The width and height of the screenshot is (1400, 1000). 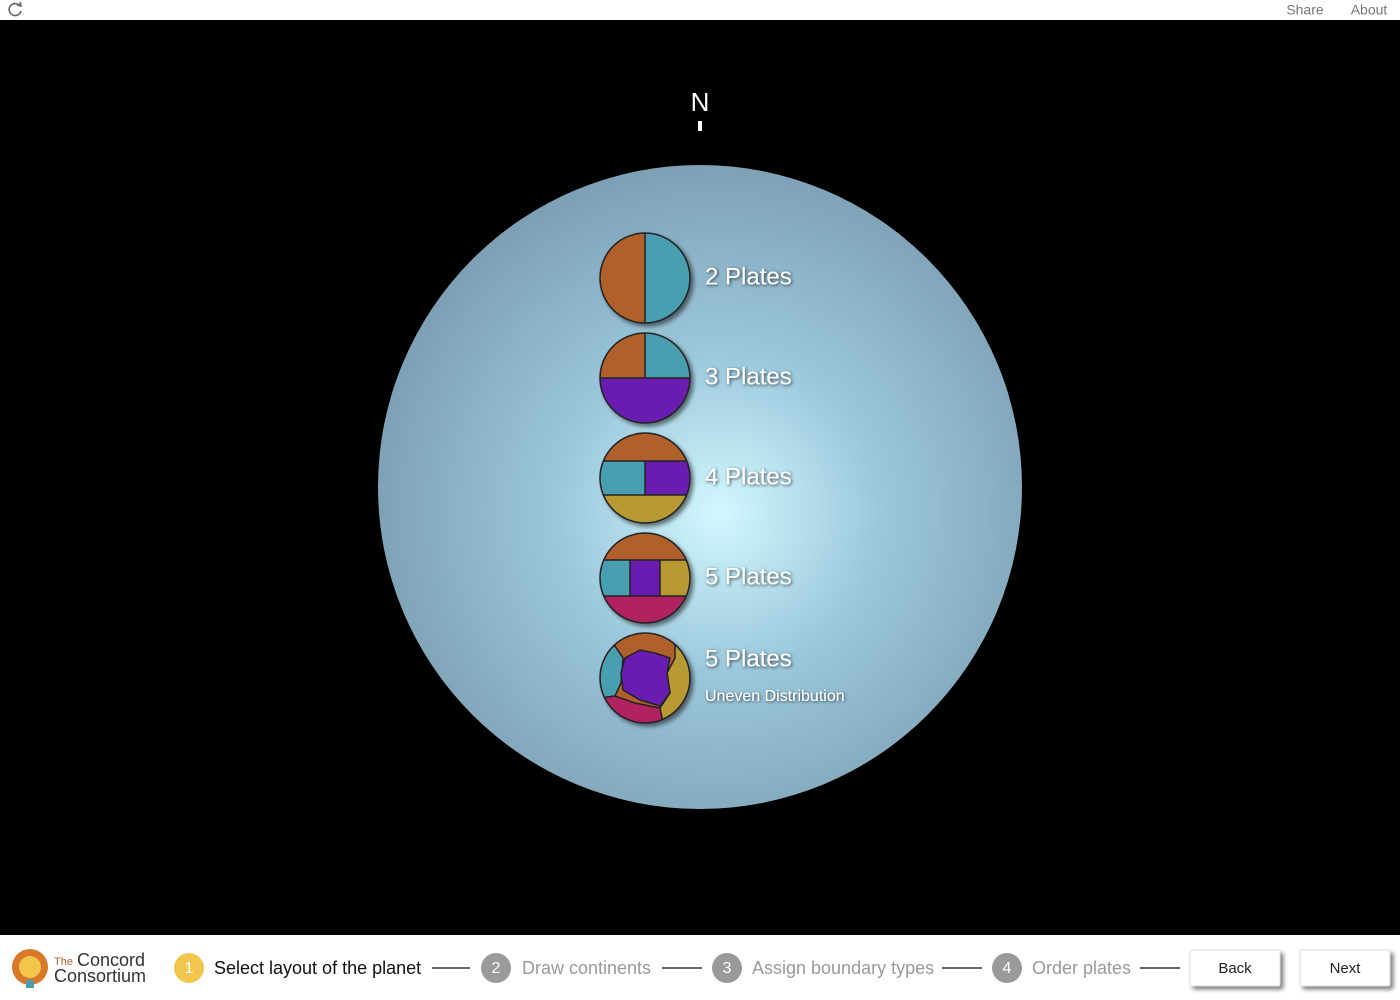 I want to click on reload-arrow, so click(x=19, y=4).